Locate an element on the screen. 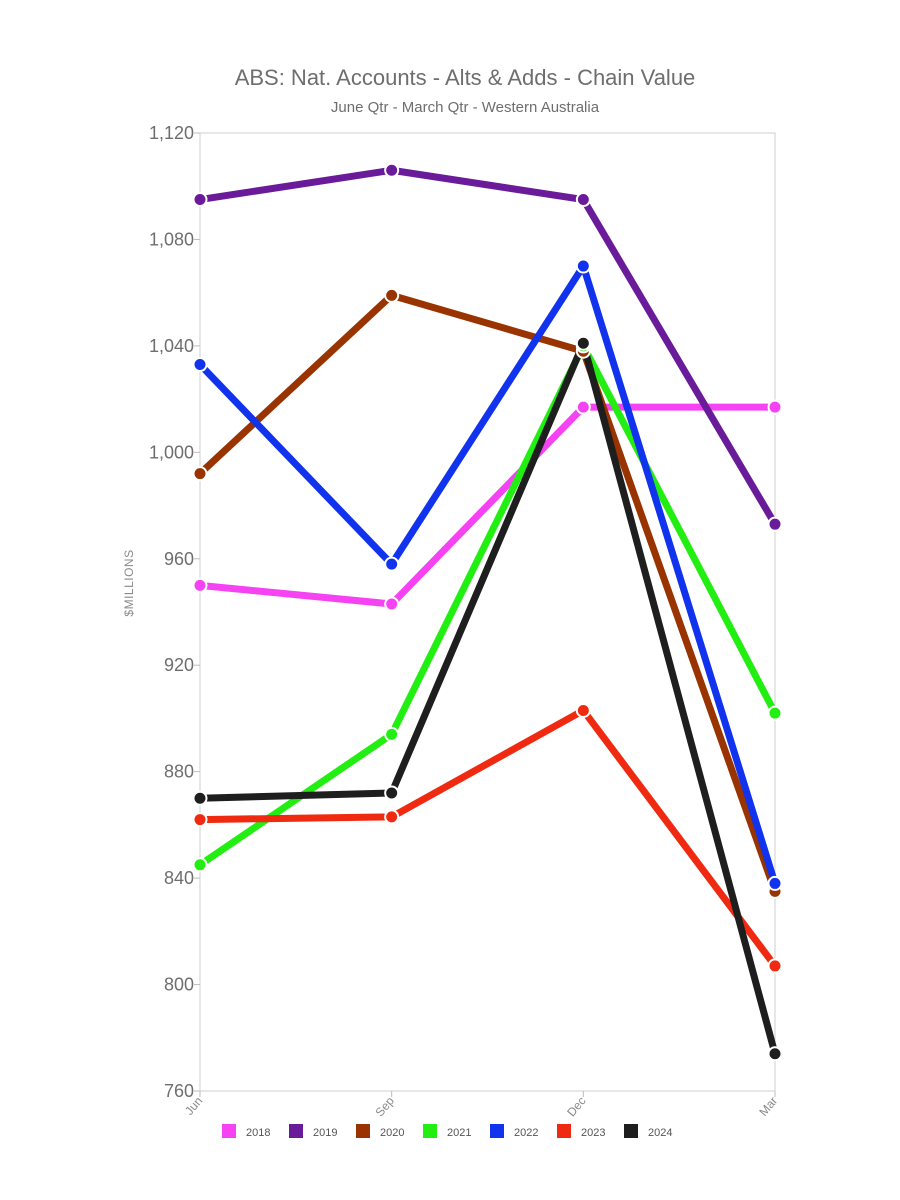 This screenshot has width=900, height=1200. data-point-2023-Mar is located at coordinates (775, 966).